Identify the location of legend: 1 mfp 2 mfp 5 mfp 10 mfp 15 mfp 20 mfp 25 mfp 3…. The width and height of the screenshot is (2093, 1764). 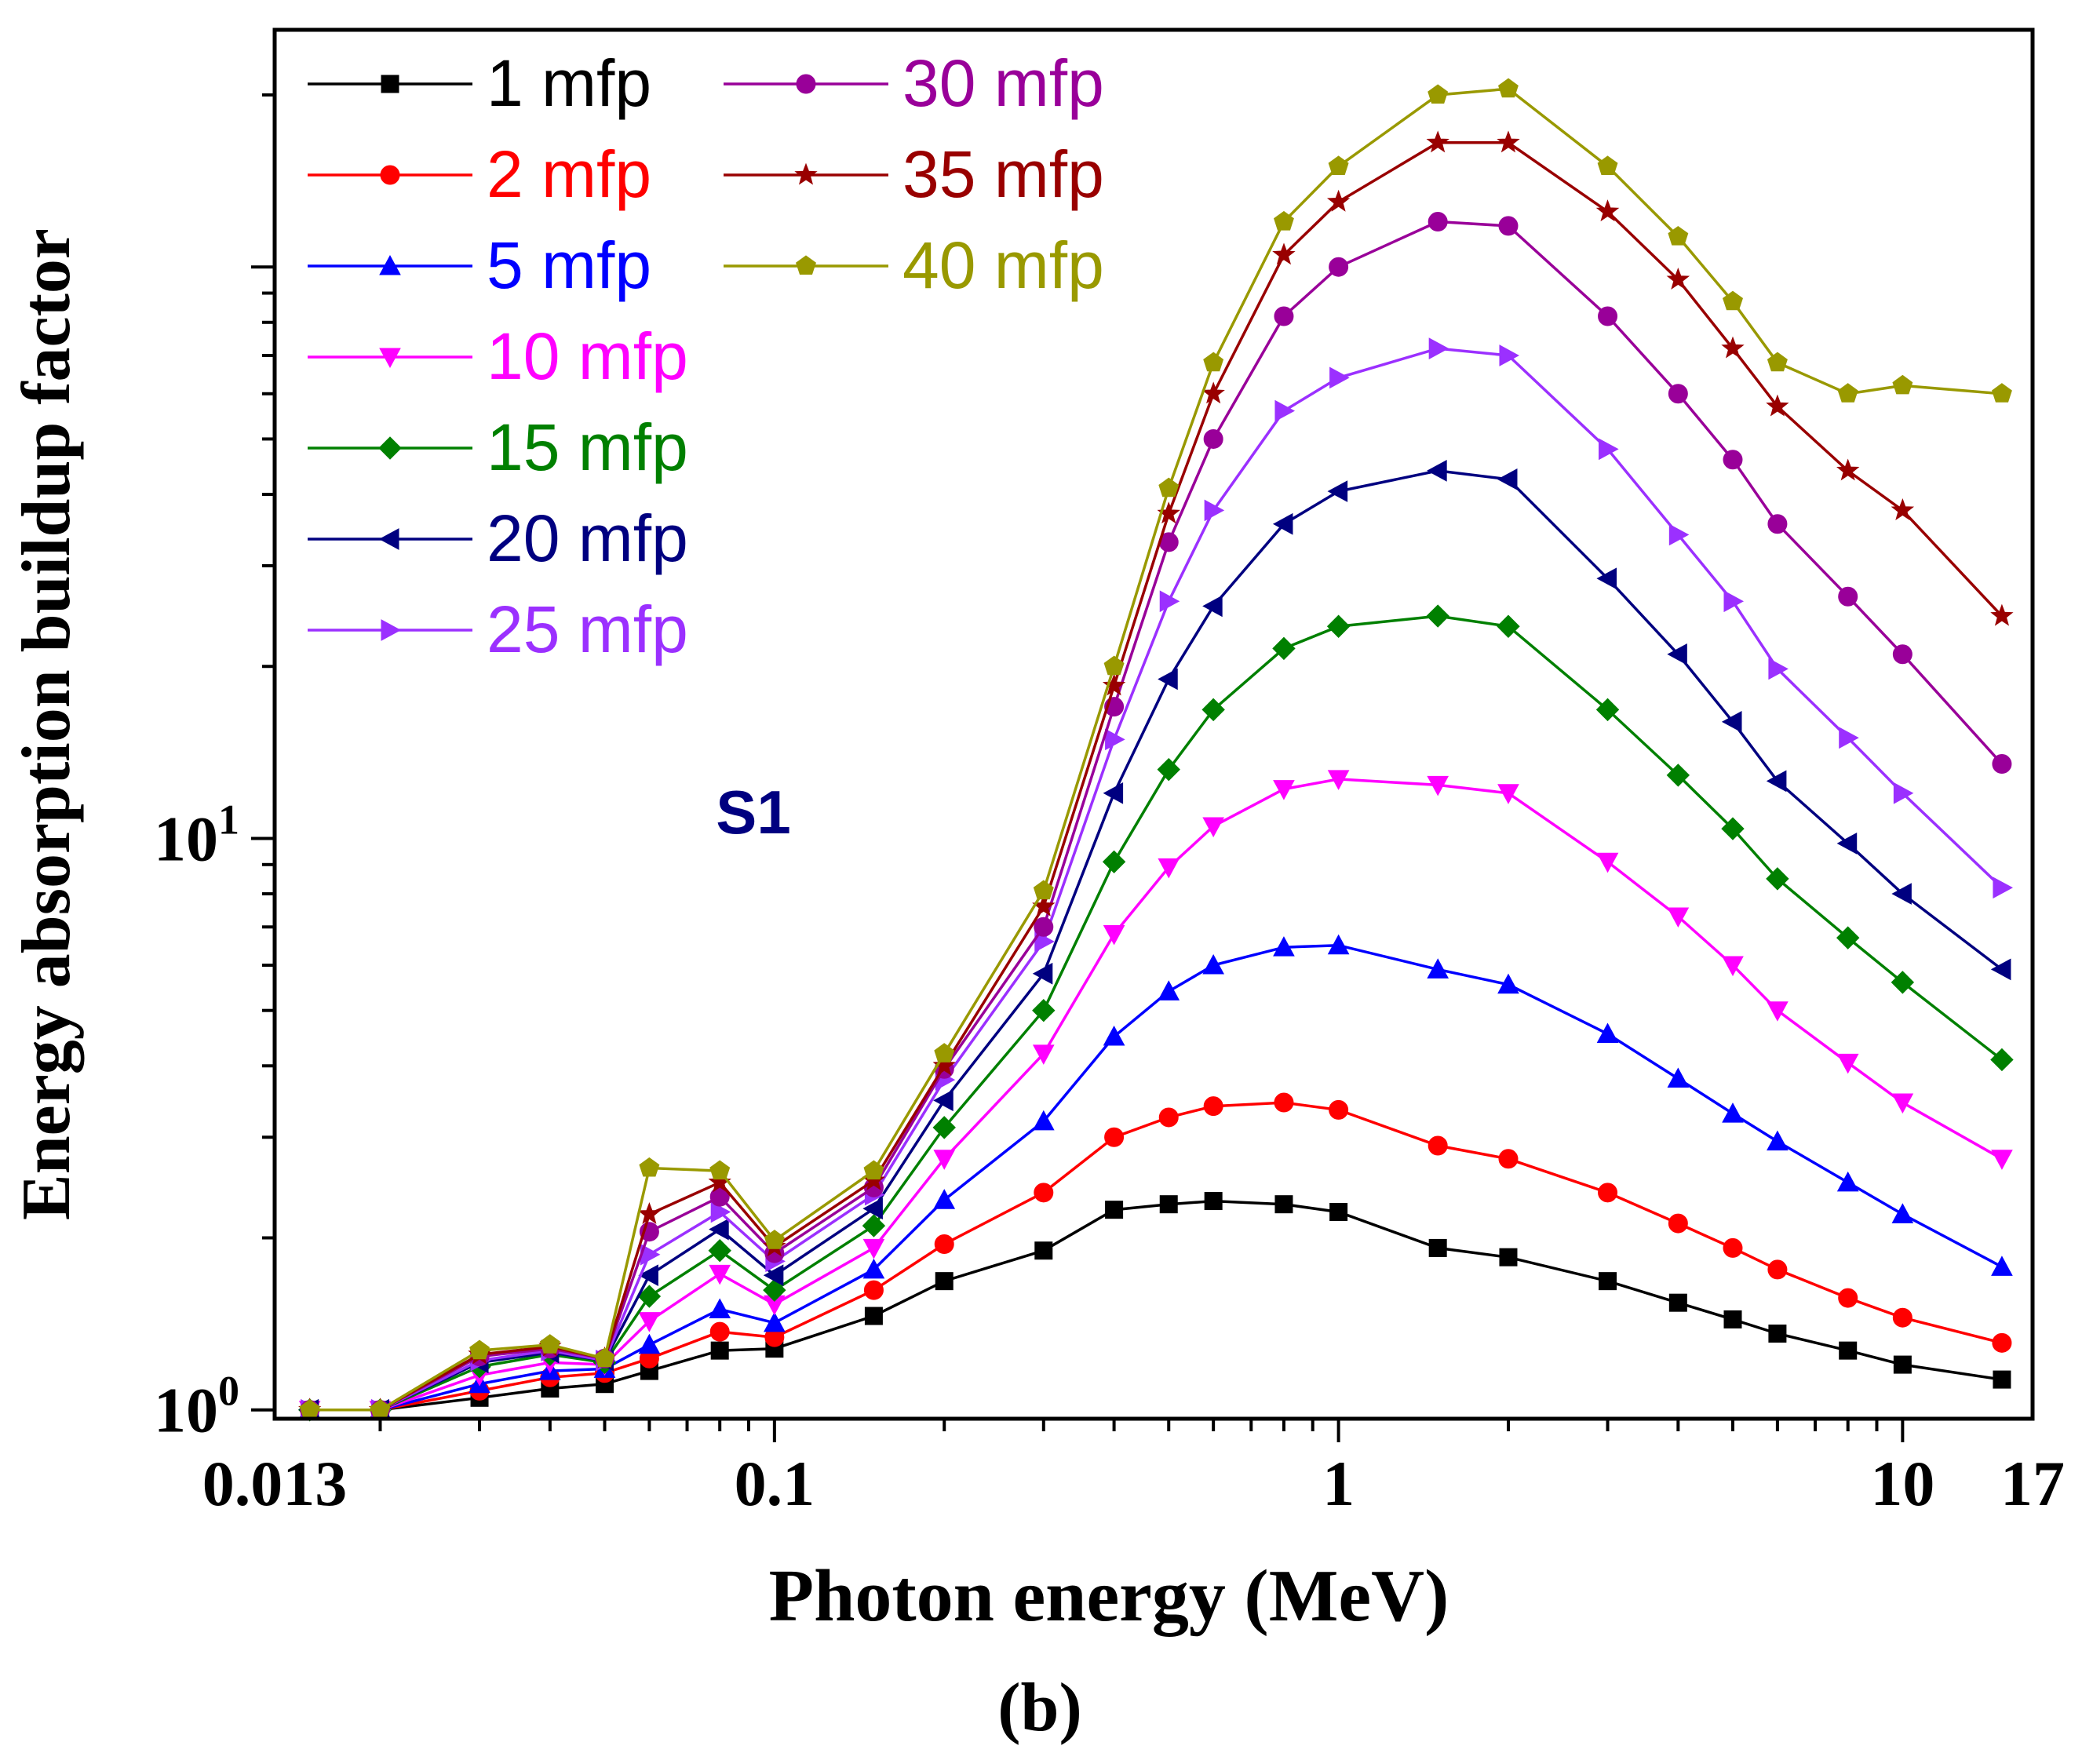
(706, 356).